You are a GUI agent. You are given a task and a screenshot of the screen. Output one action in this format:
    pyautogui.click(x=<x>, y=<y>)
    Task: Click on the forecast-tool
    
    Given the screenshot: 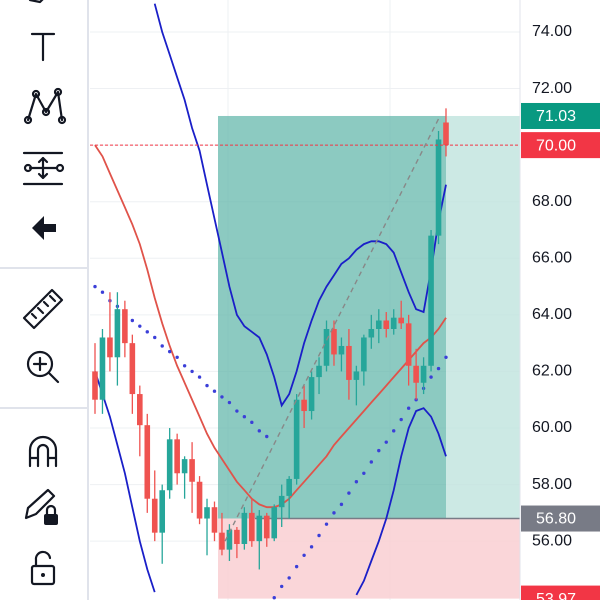 What is the action you would take?
    pyautogui.click(x=43, y=168)
    